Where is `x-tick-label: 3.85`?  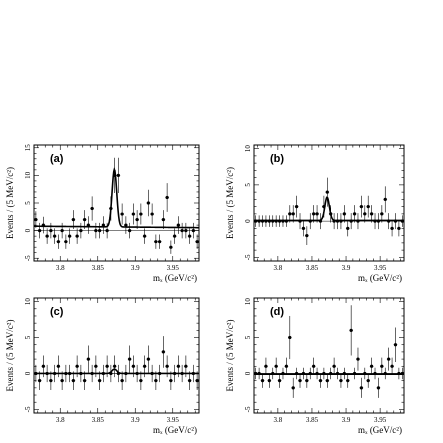 x-tick-label: 3.85 is located at coordinates (312, 420).